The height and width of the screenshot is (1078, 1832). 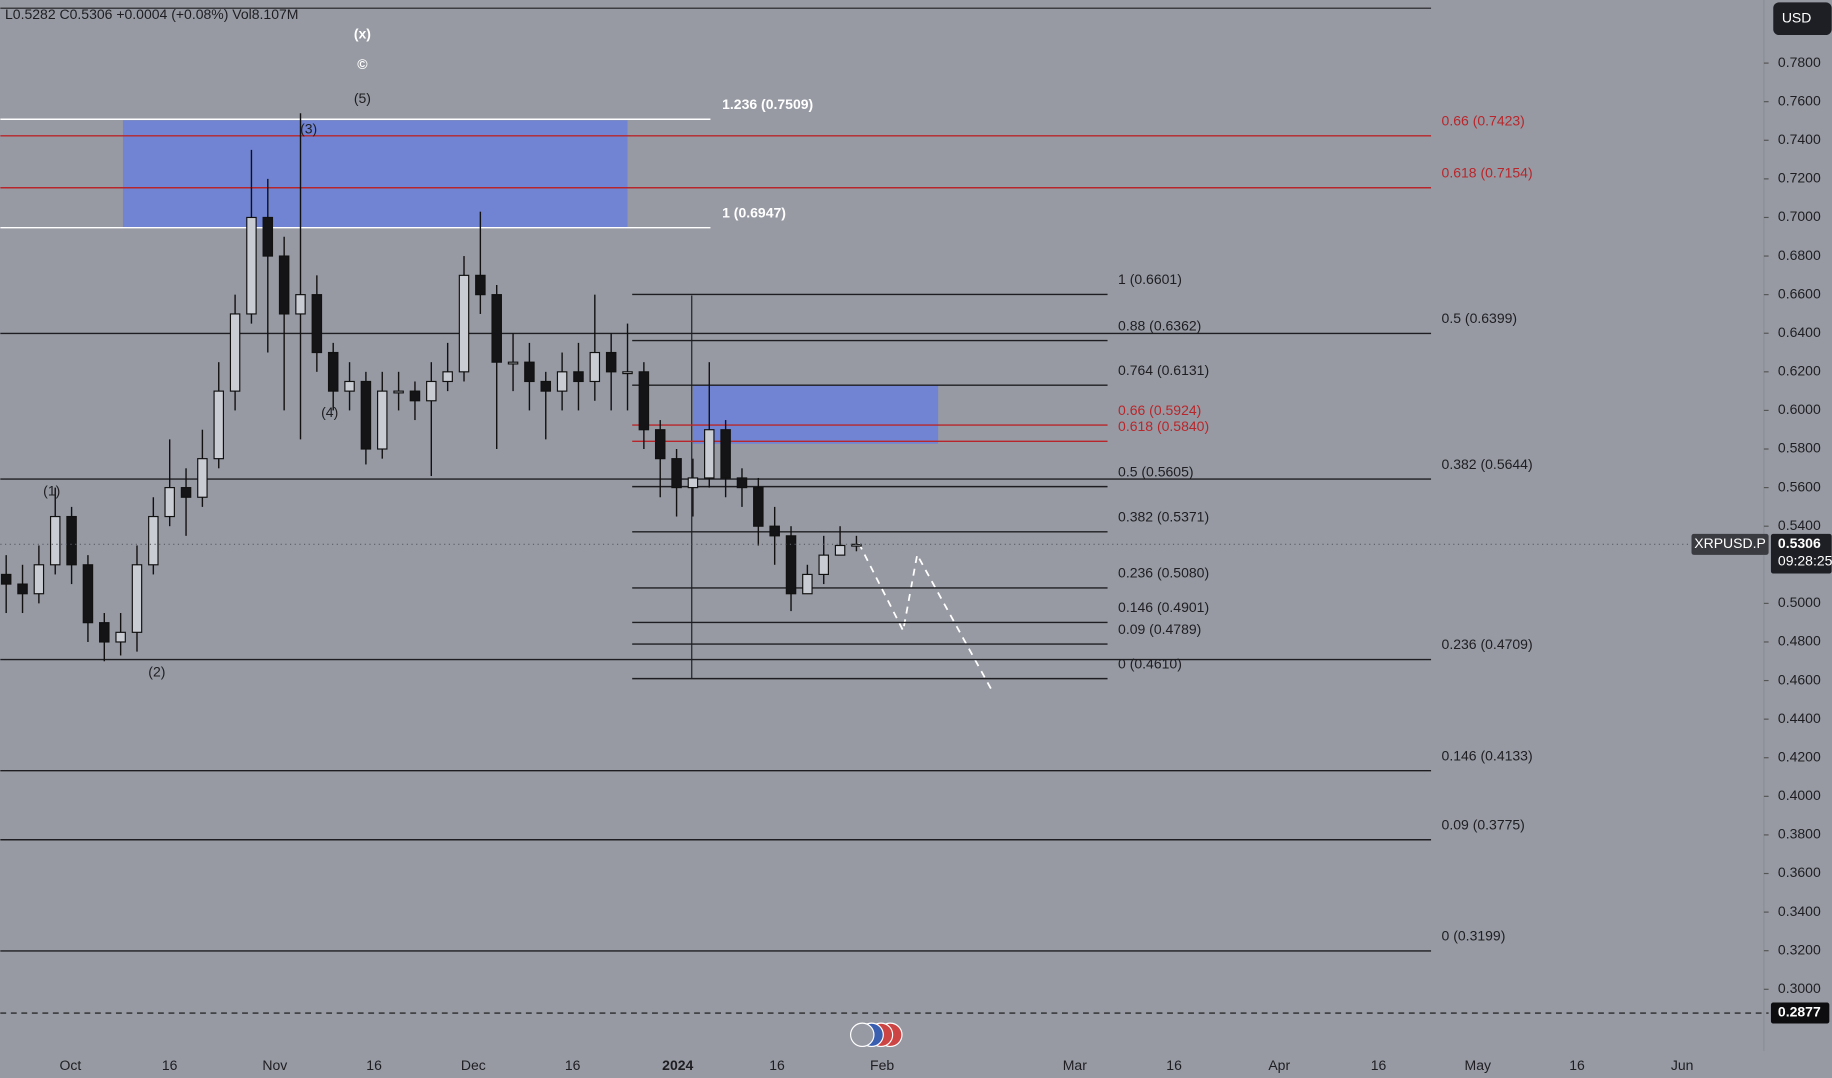 What do you see at coordinates (1799, 448) in the screenshot?
I see `y-tick-label: 0.5800` at bounding box center [1799, 448].